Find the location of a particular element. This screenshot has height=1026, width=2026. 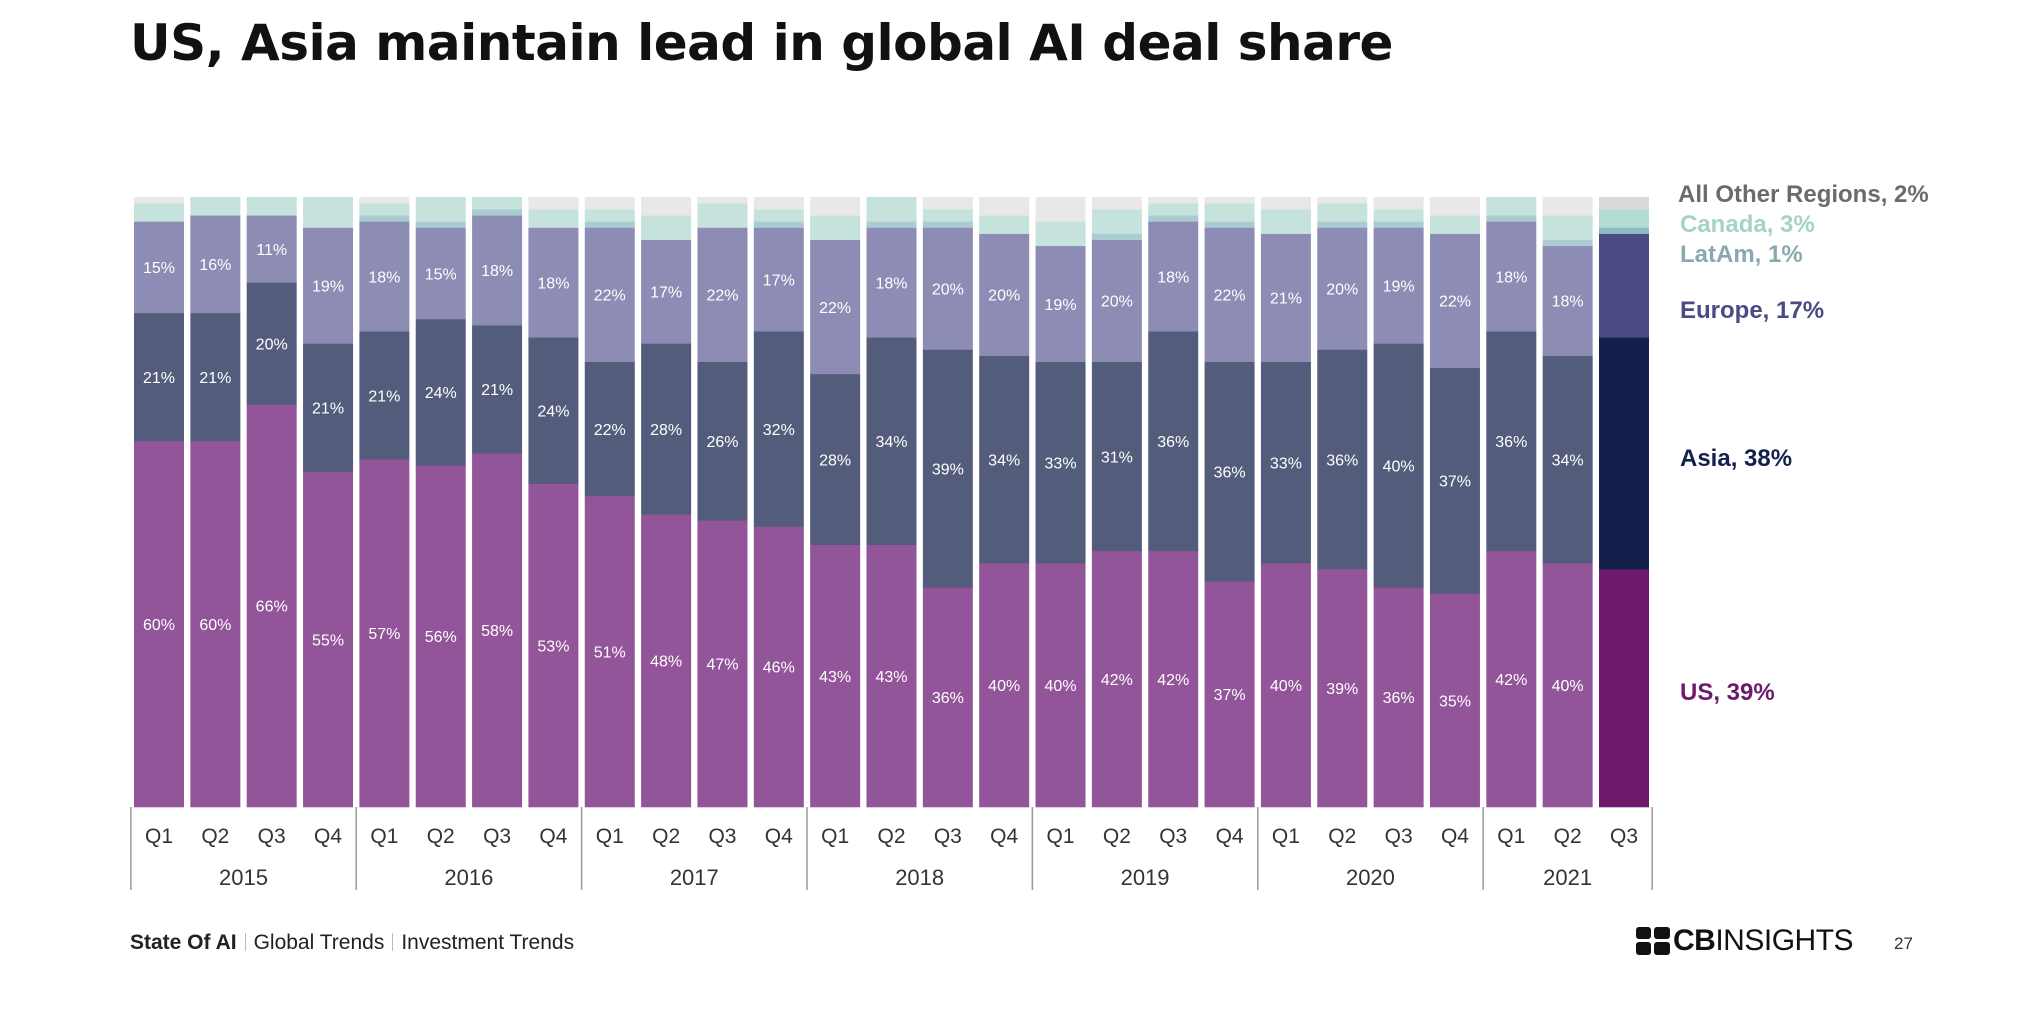

data-label-us: 39% is located at coordinates (1342, 689).